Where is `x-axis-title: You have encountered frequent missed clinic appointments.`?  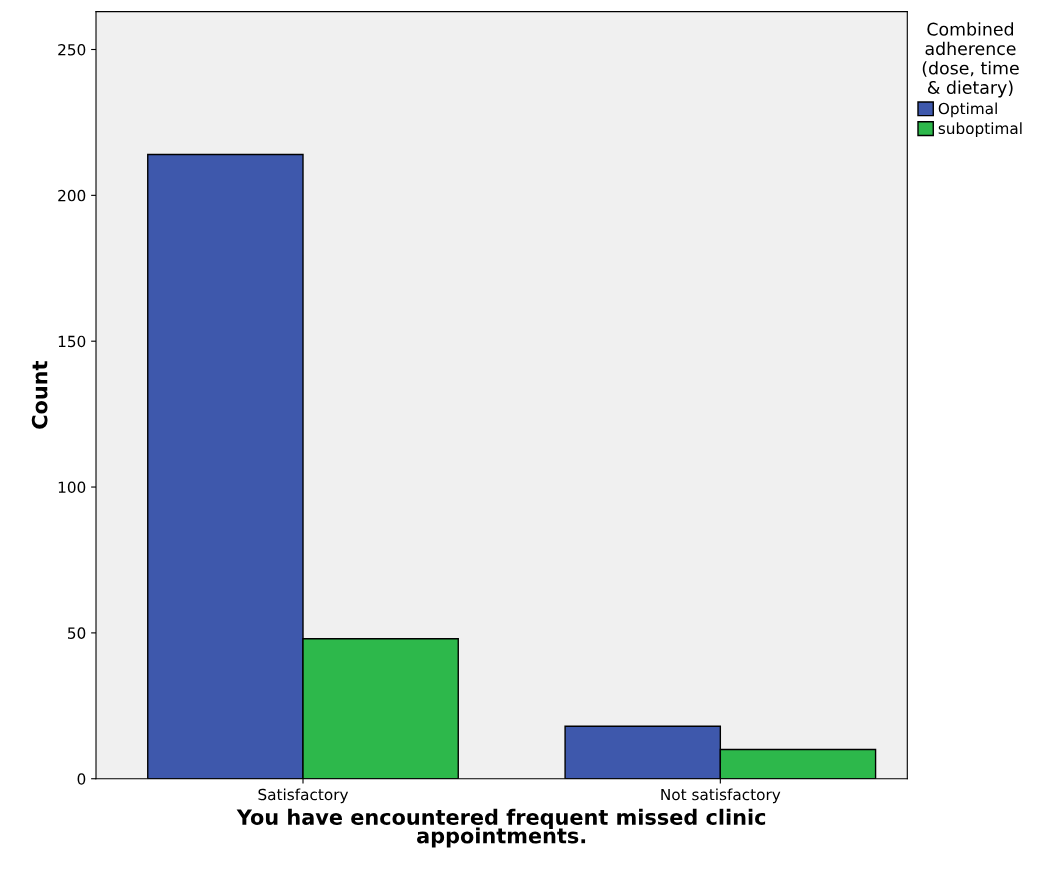
x-axis-title: You have encountered frequent missed clinic appointments. is located at coordinates (501, 828).